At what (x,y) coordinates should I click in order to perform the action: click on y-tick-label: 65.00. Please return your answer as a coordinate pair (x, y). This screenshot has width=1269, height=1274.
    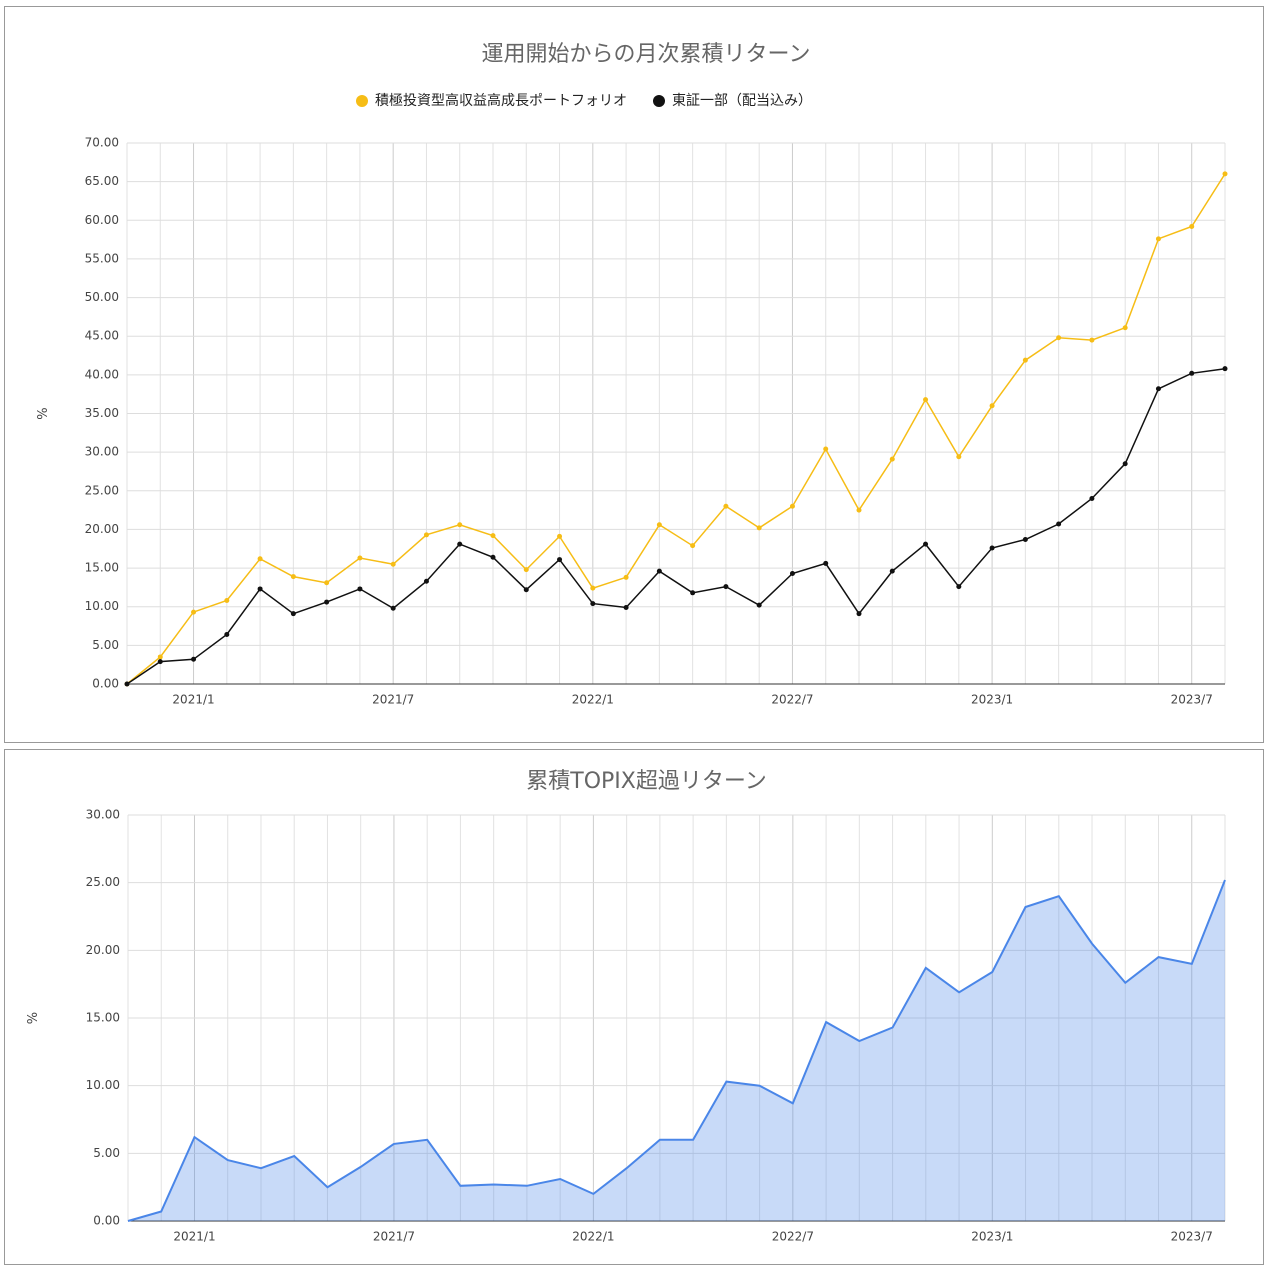
    Looking at the image, I should click on (102, 181).